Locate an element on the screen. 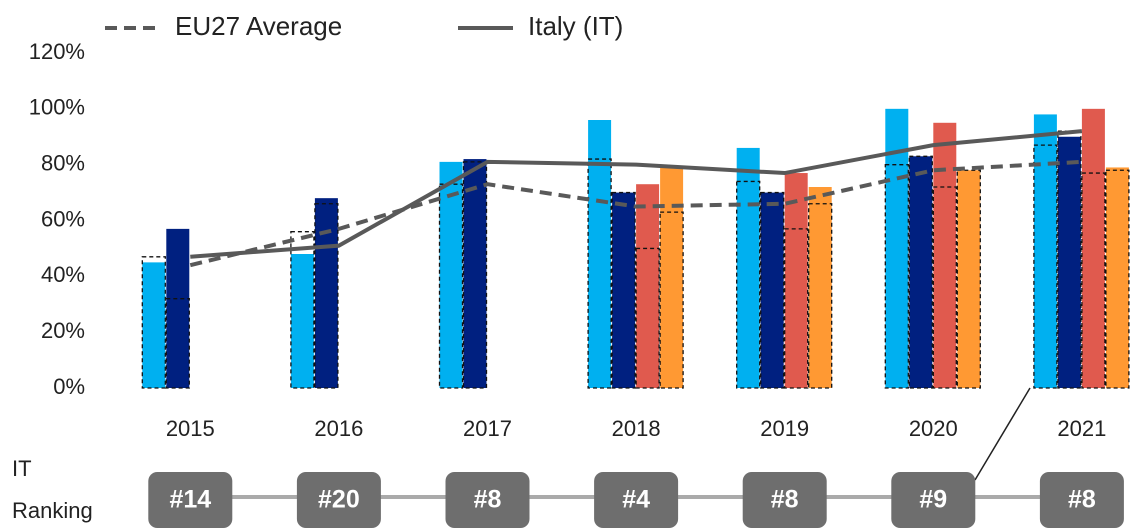 The width and height of the screenshot is (1135, 531). y-tick-label: 100% is located at coordinates (57, 107).